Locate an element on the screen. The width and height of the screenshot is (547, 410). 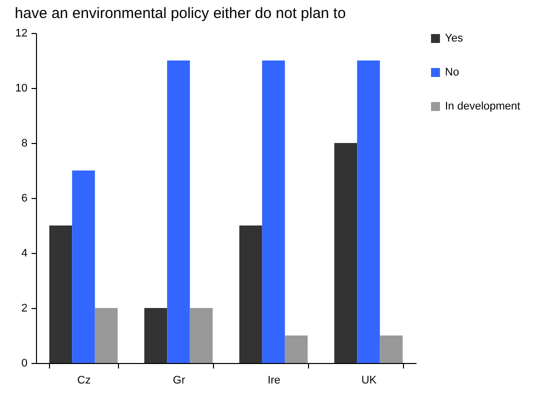
y-tick-label: 8 is located at coordinates (24, 144).